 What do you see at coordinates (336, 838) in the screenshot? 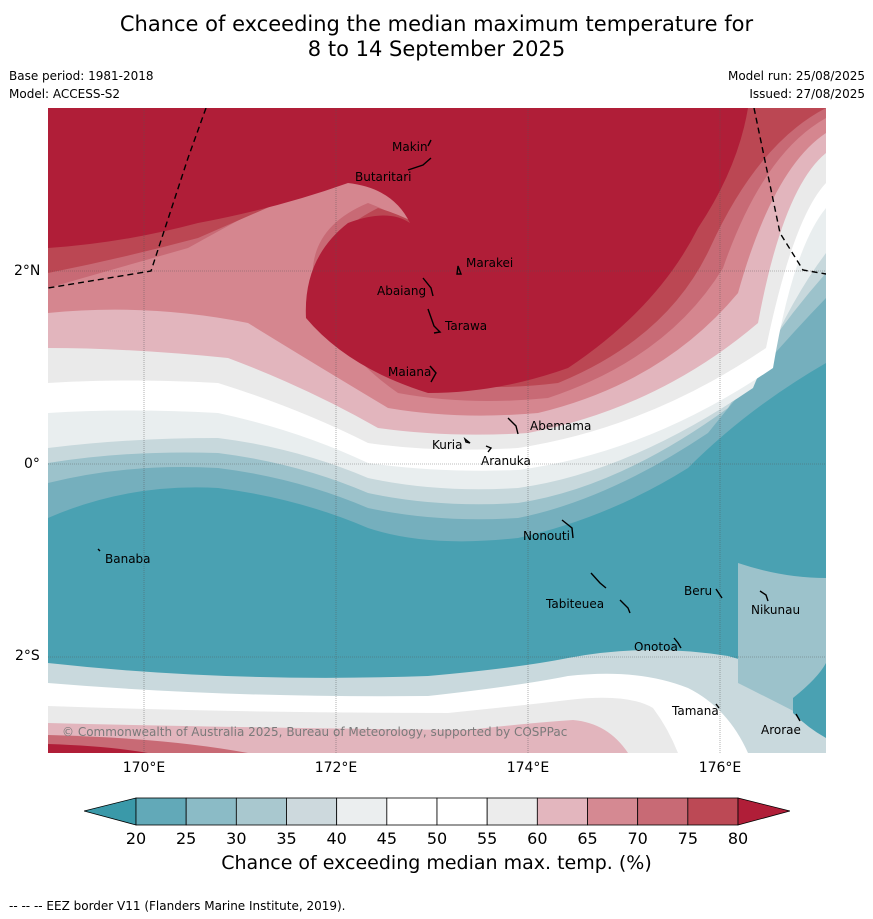
I see `colorbar-tick-40: 40` at bounding box center [336, 838].